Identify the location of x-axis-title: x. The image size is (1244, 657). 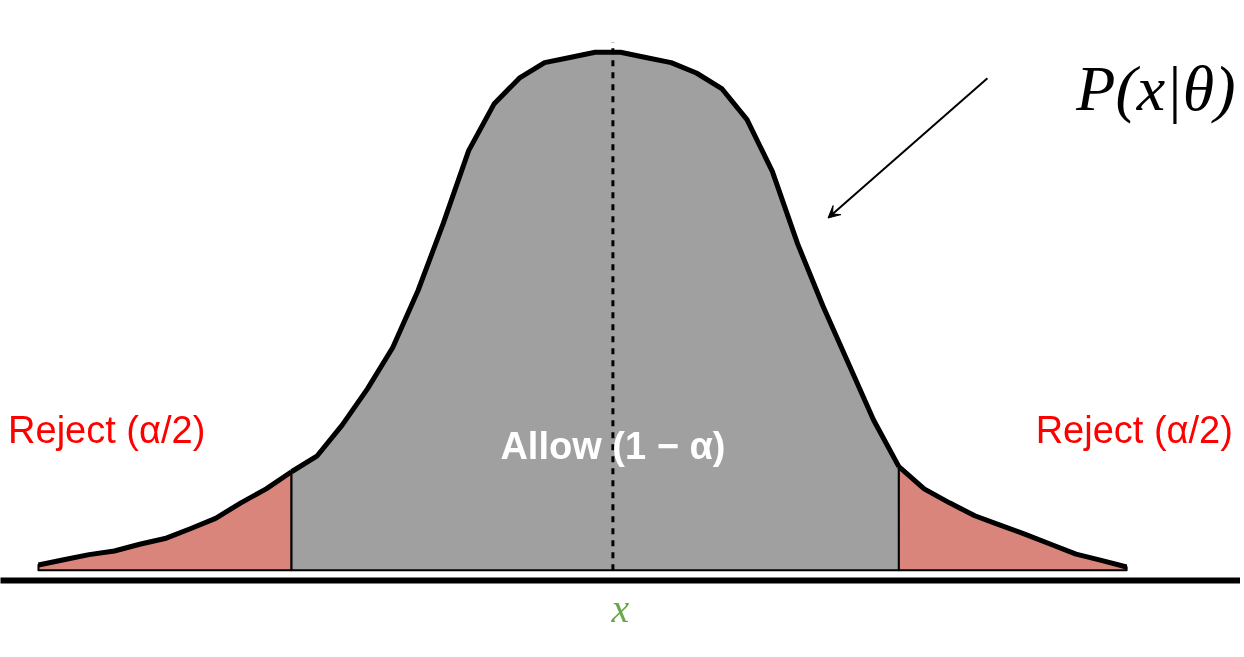
(620, 608).